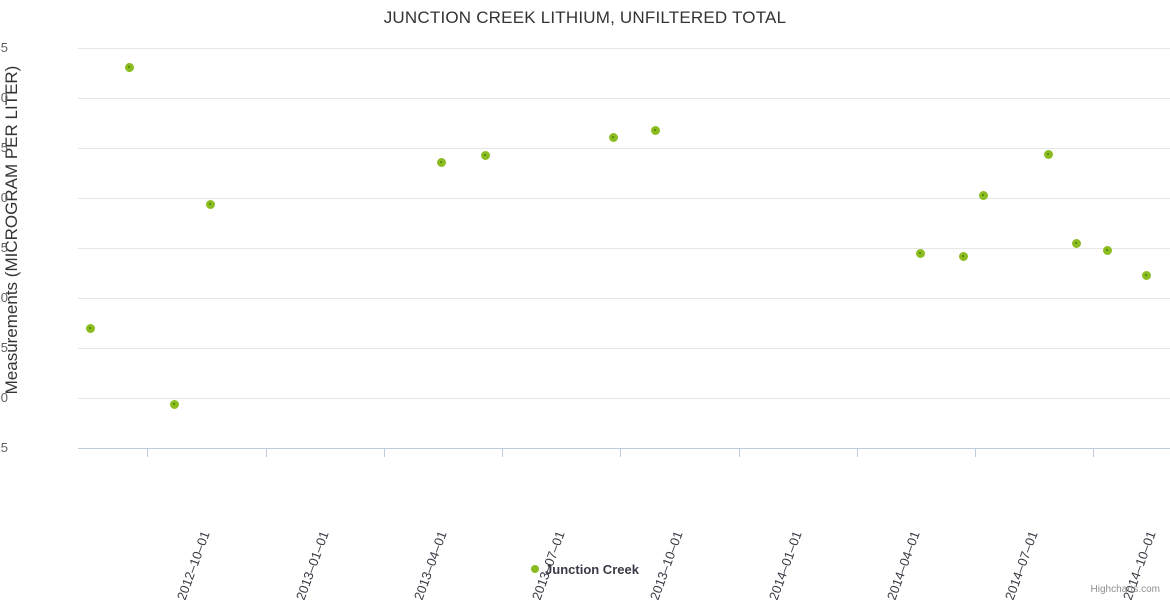 This screenshot has width=1170, height=600. Describe the element at coordinates (592, 569) in the screenshot. I see `legend-item-label: Junction Creek` at that location.